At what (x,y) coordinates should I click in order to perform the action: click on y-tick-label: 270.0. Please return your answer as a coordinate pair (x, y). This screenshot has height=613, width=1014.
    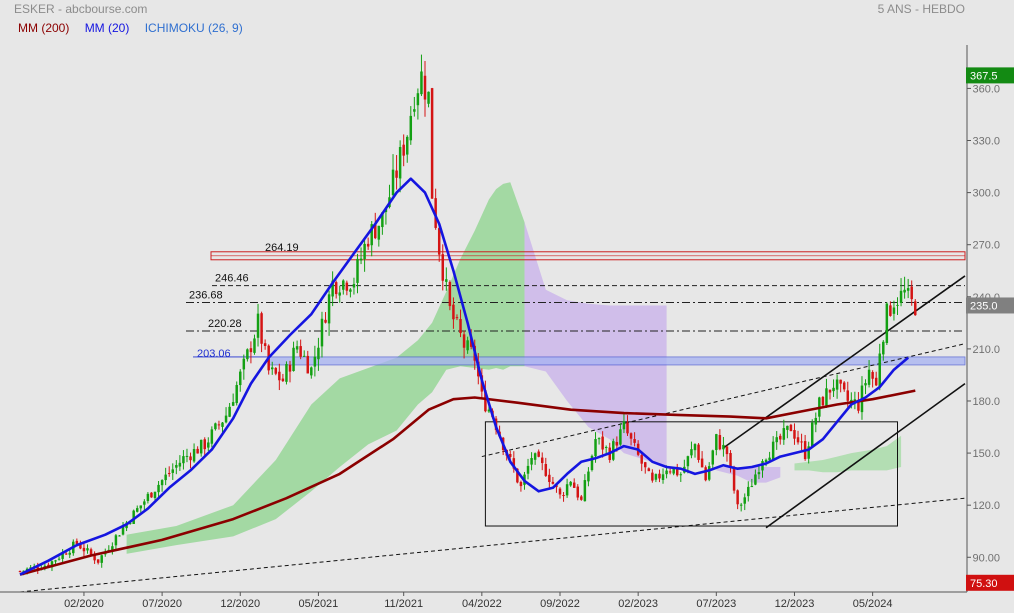
    Looking at the image, I should click on (986, 246).